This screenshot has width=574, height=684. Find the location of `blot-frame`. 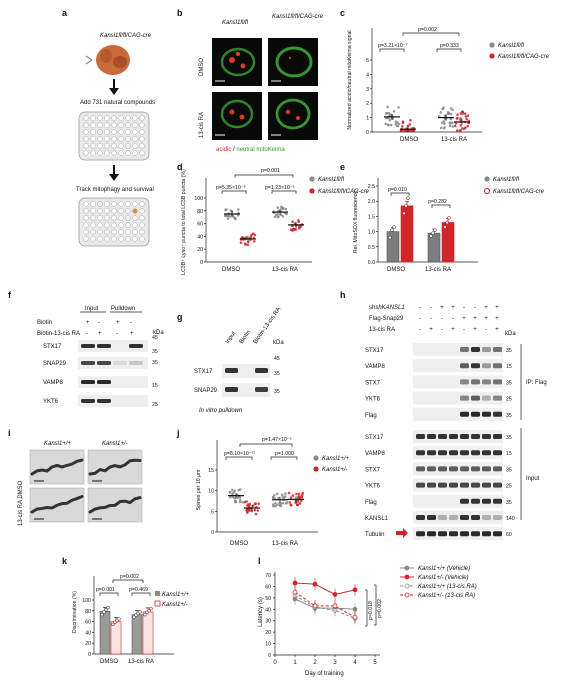

blot-frame is located at coordinates (458, 414).